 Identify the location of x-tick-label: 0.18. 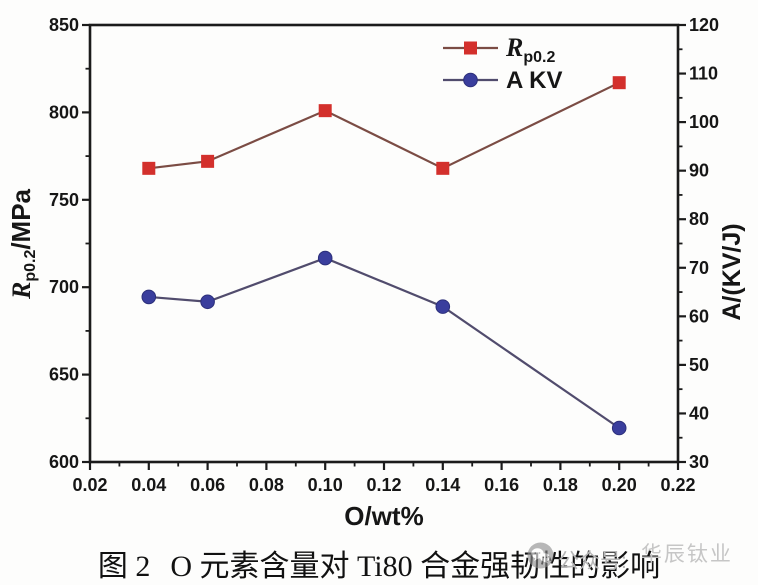
(560, 485).